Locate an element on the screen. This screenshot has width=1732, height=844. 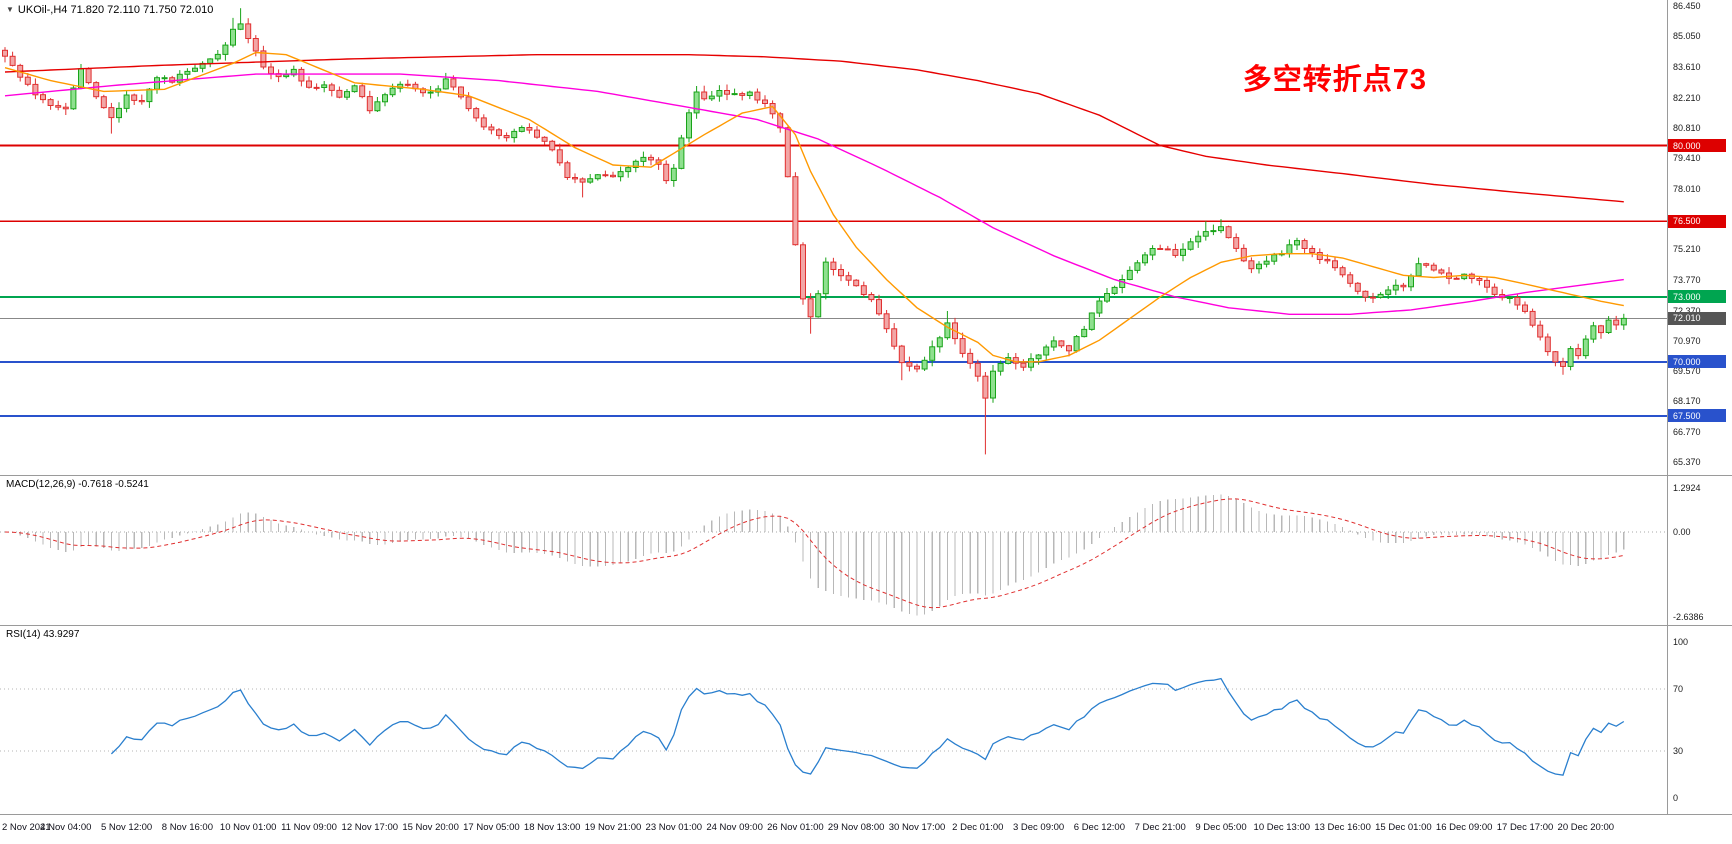
time-label: 17 Dec 17:00 is located at coordinates (1525, 827).